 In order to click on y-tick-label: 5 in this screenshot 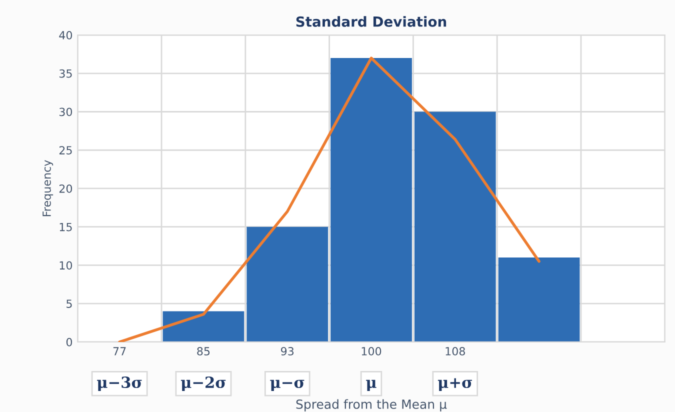, I will do `click(69, 304)`.